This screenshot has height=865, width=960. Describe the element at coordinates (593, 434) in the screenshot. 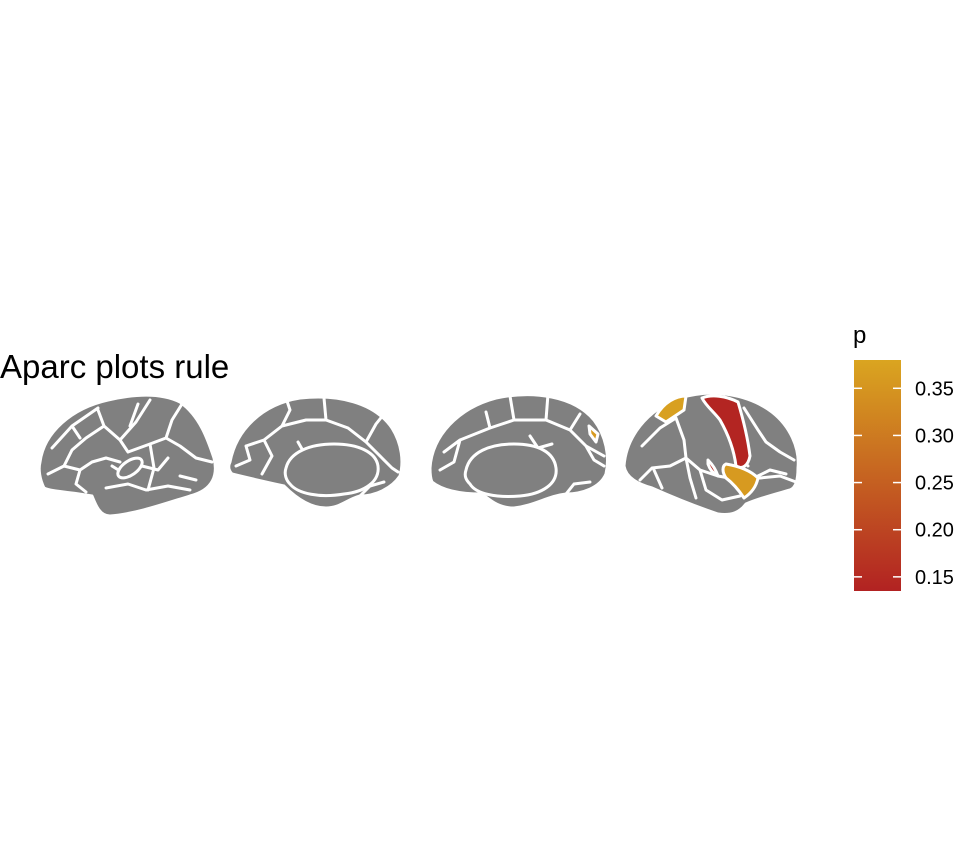

I see `right-medial-highlighted-region` at that location.